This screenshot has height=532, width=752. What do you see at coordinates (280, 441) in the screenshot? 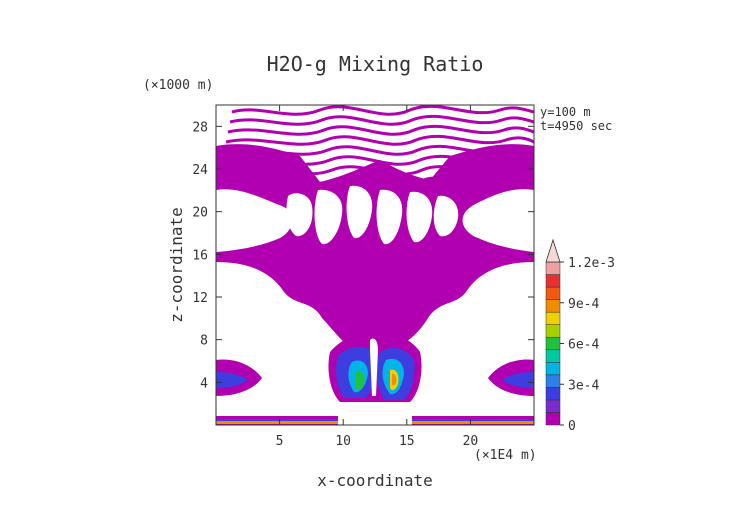
I see `x-tick-label: 5` at bounding box center [280, 441].